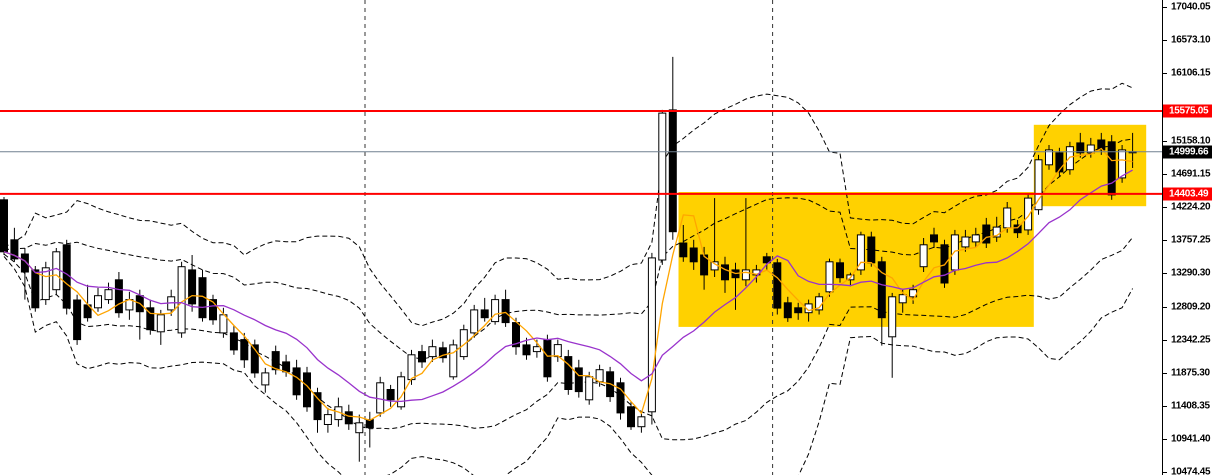 The image size is (1212, 475). Describe the element at coordinates (1191, 40) in the screenshot. I see `axis-tick-label: 16573.10` at that location.